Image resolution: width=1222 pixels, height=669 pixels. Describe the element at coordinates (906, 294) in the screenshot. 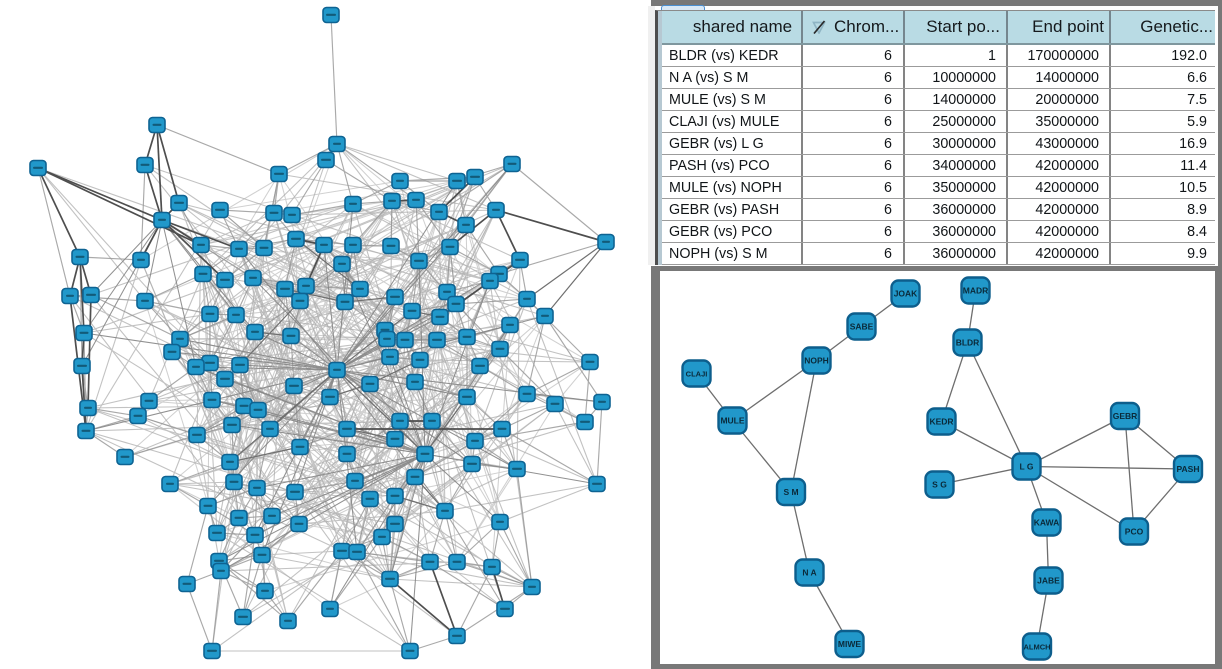

I see `svg-text: JOAK` at that location.